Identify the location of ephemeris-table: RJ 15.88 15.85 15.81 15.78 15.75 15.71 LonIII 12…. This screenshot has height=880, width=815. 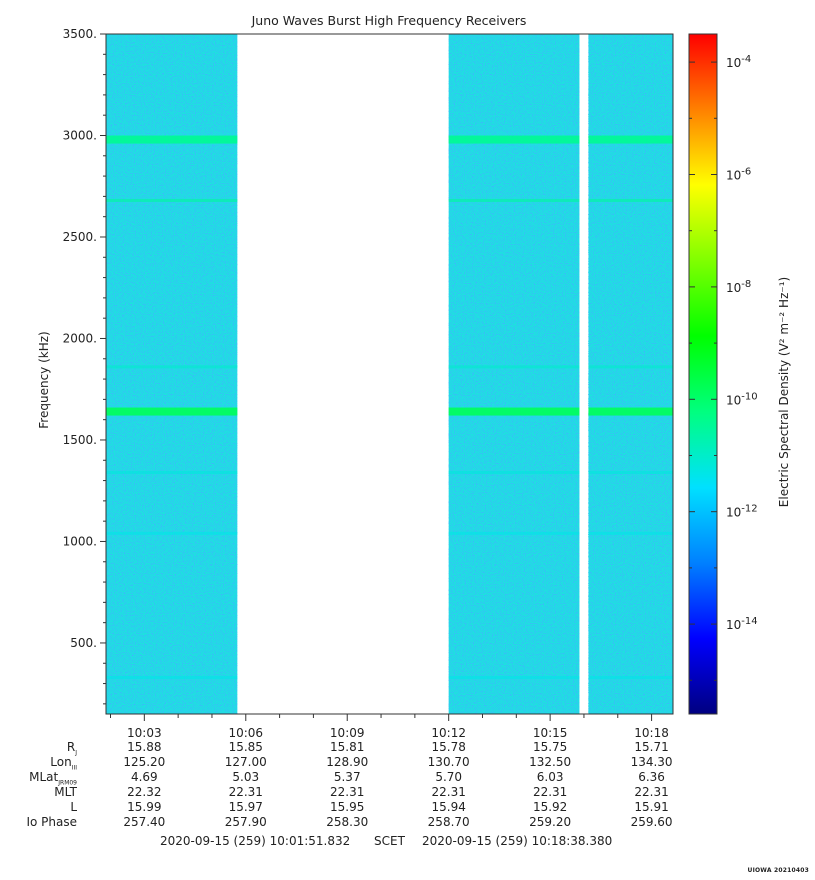
(407, 795).